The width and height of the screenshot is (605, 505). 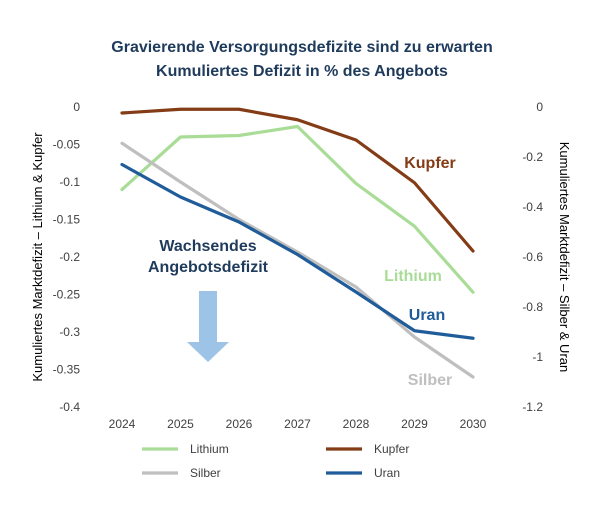 I want to click on legend: Lithium Kupfer Silber Uran, so click(x=275, y=461).